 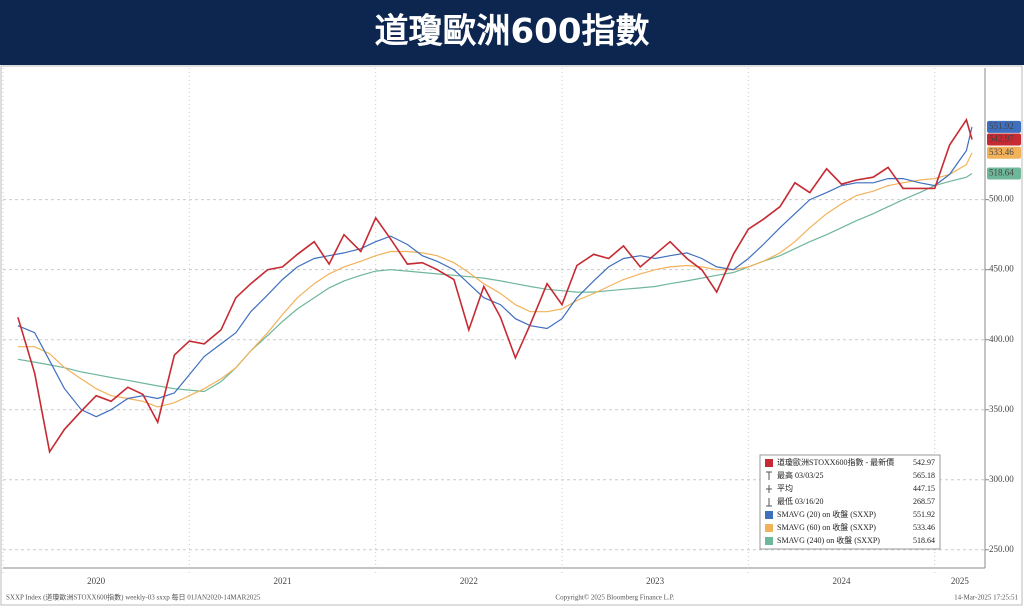 I want to click on x-tick-label: 2022, so click(x=469, y=581).